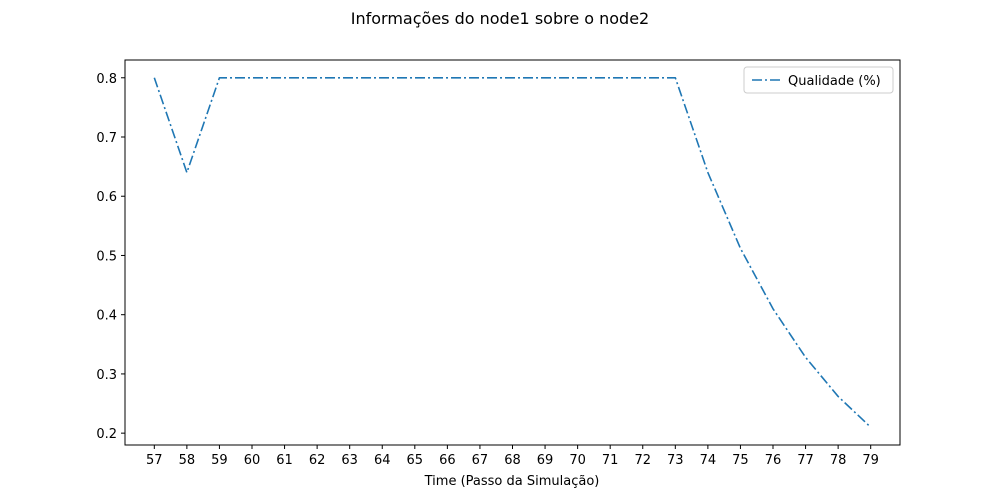  What do you see at coordinates (349, 460) in the screenshot?
I see `x-tick-label: 63` at bounding box center [349, 460].